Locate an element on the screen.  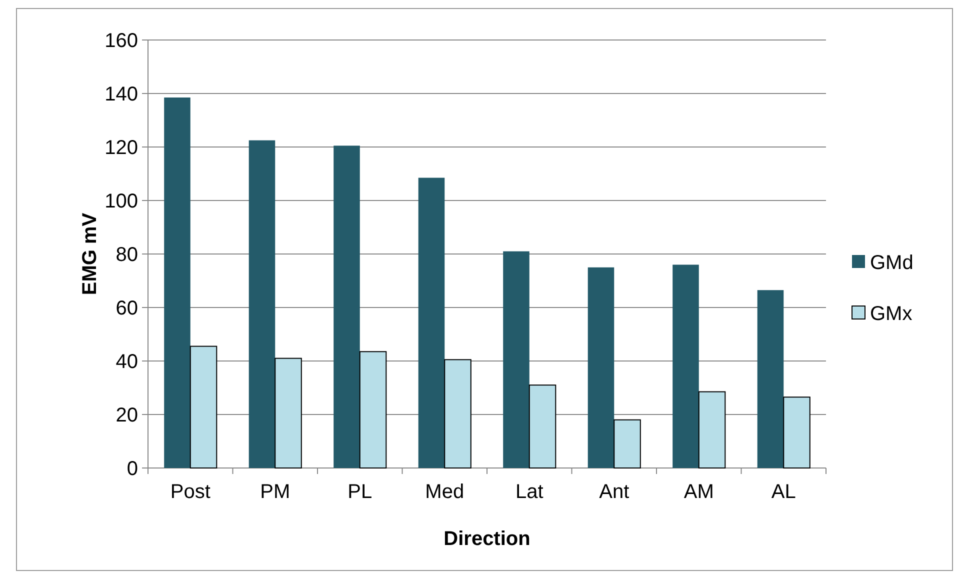
legend-label: GMd is located at coordinates (892, 263).